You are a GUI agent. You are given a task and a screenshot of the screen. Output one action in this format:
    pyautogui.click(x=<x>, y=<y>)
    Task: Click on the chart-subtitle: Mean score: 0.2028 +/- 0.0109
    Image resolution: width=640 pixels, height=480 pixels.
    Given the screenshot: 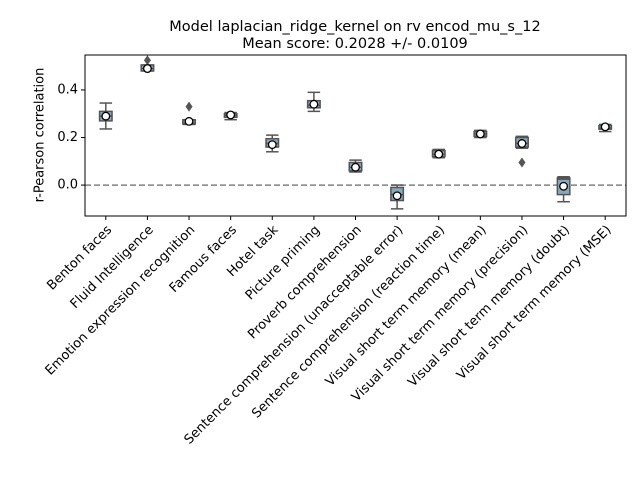 What is the action you would take?
    pyautogui.click(x=355, y=44)
    